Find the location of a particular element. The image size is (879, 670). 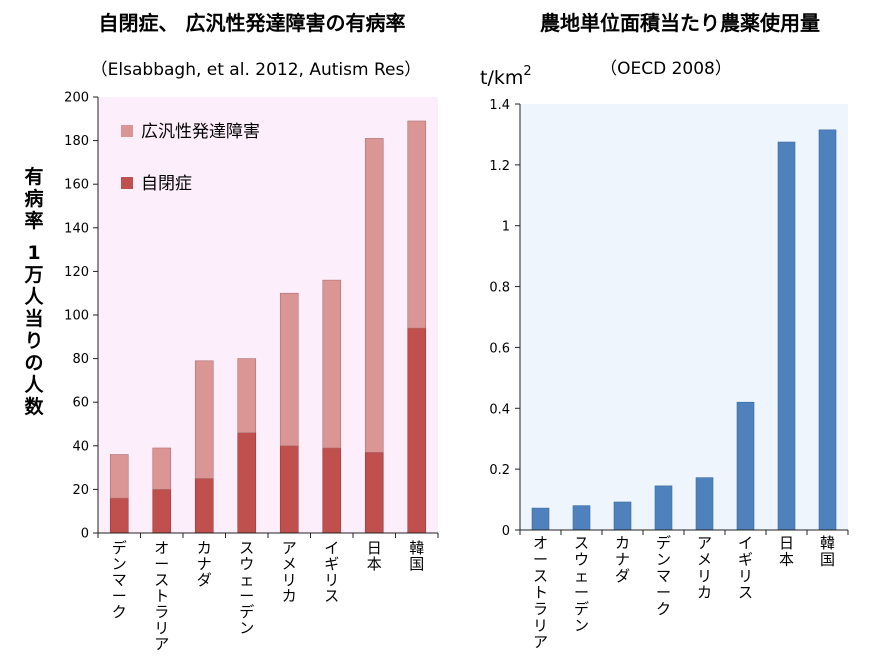

left-x-tick-label-char: ト is located at coordinates (161, 596).